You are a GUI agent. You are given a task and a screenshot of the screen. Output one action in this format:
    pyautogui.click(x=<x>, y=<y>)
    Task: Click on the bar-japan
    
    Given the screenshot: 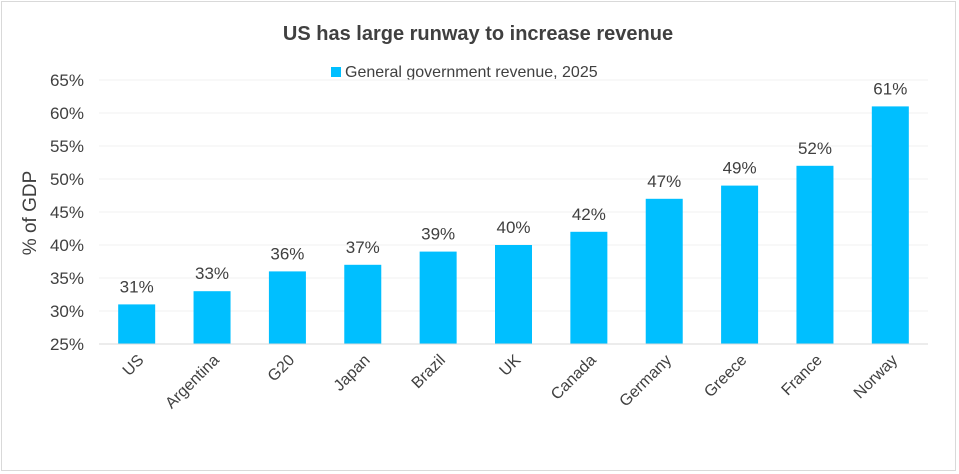 What is the action you would take?
    pyautogui.click(x=363, y=304)
    